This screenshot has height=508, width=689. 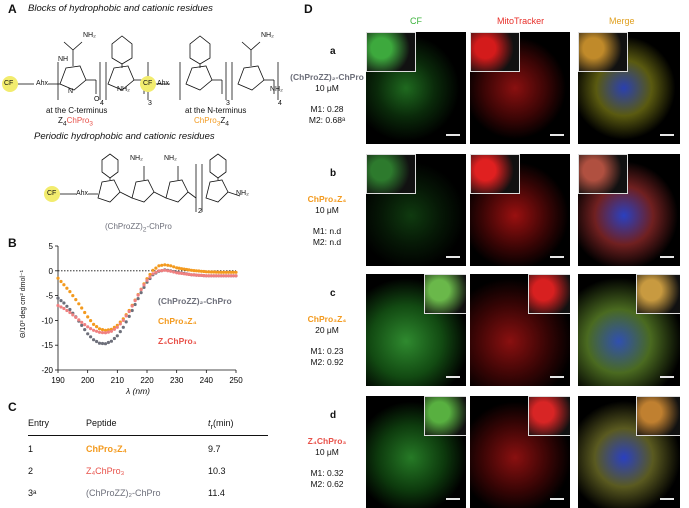 What do you see at coordinates (97, 99) in the screenshot?
I see `o-label: O` at bounding box center [97, 99].